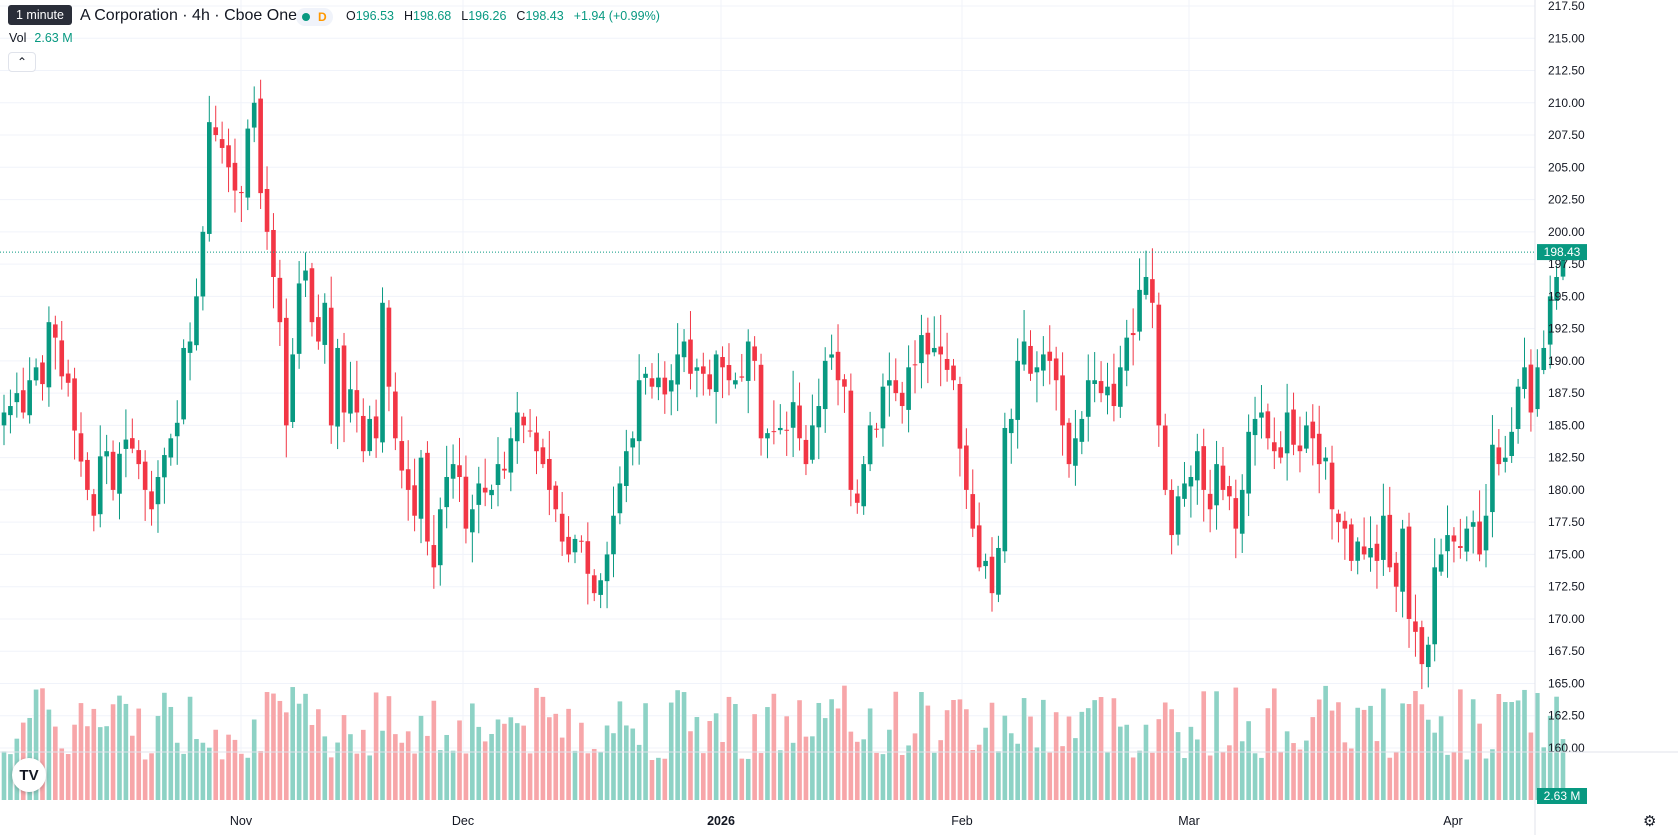  What do you see at coordinates (1566, 6) in the screenshot?
I see `price-tick-label: 217.50` at bounding box center [1566, 6].